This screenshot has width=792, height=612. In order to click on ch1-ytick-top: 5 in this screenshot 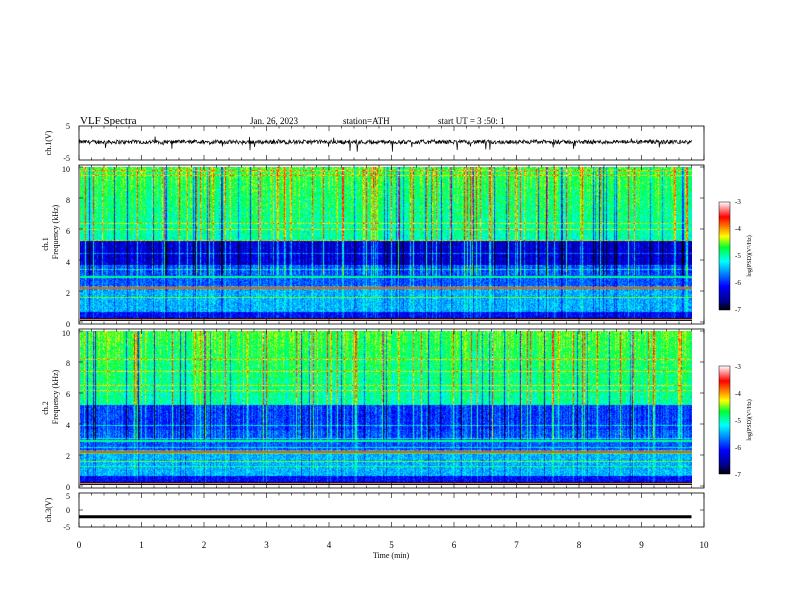, I will do `click(68, 126)`.